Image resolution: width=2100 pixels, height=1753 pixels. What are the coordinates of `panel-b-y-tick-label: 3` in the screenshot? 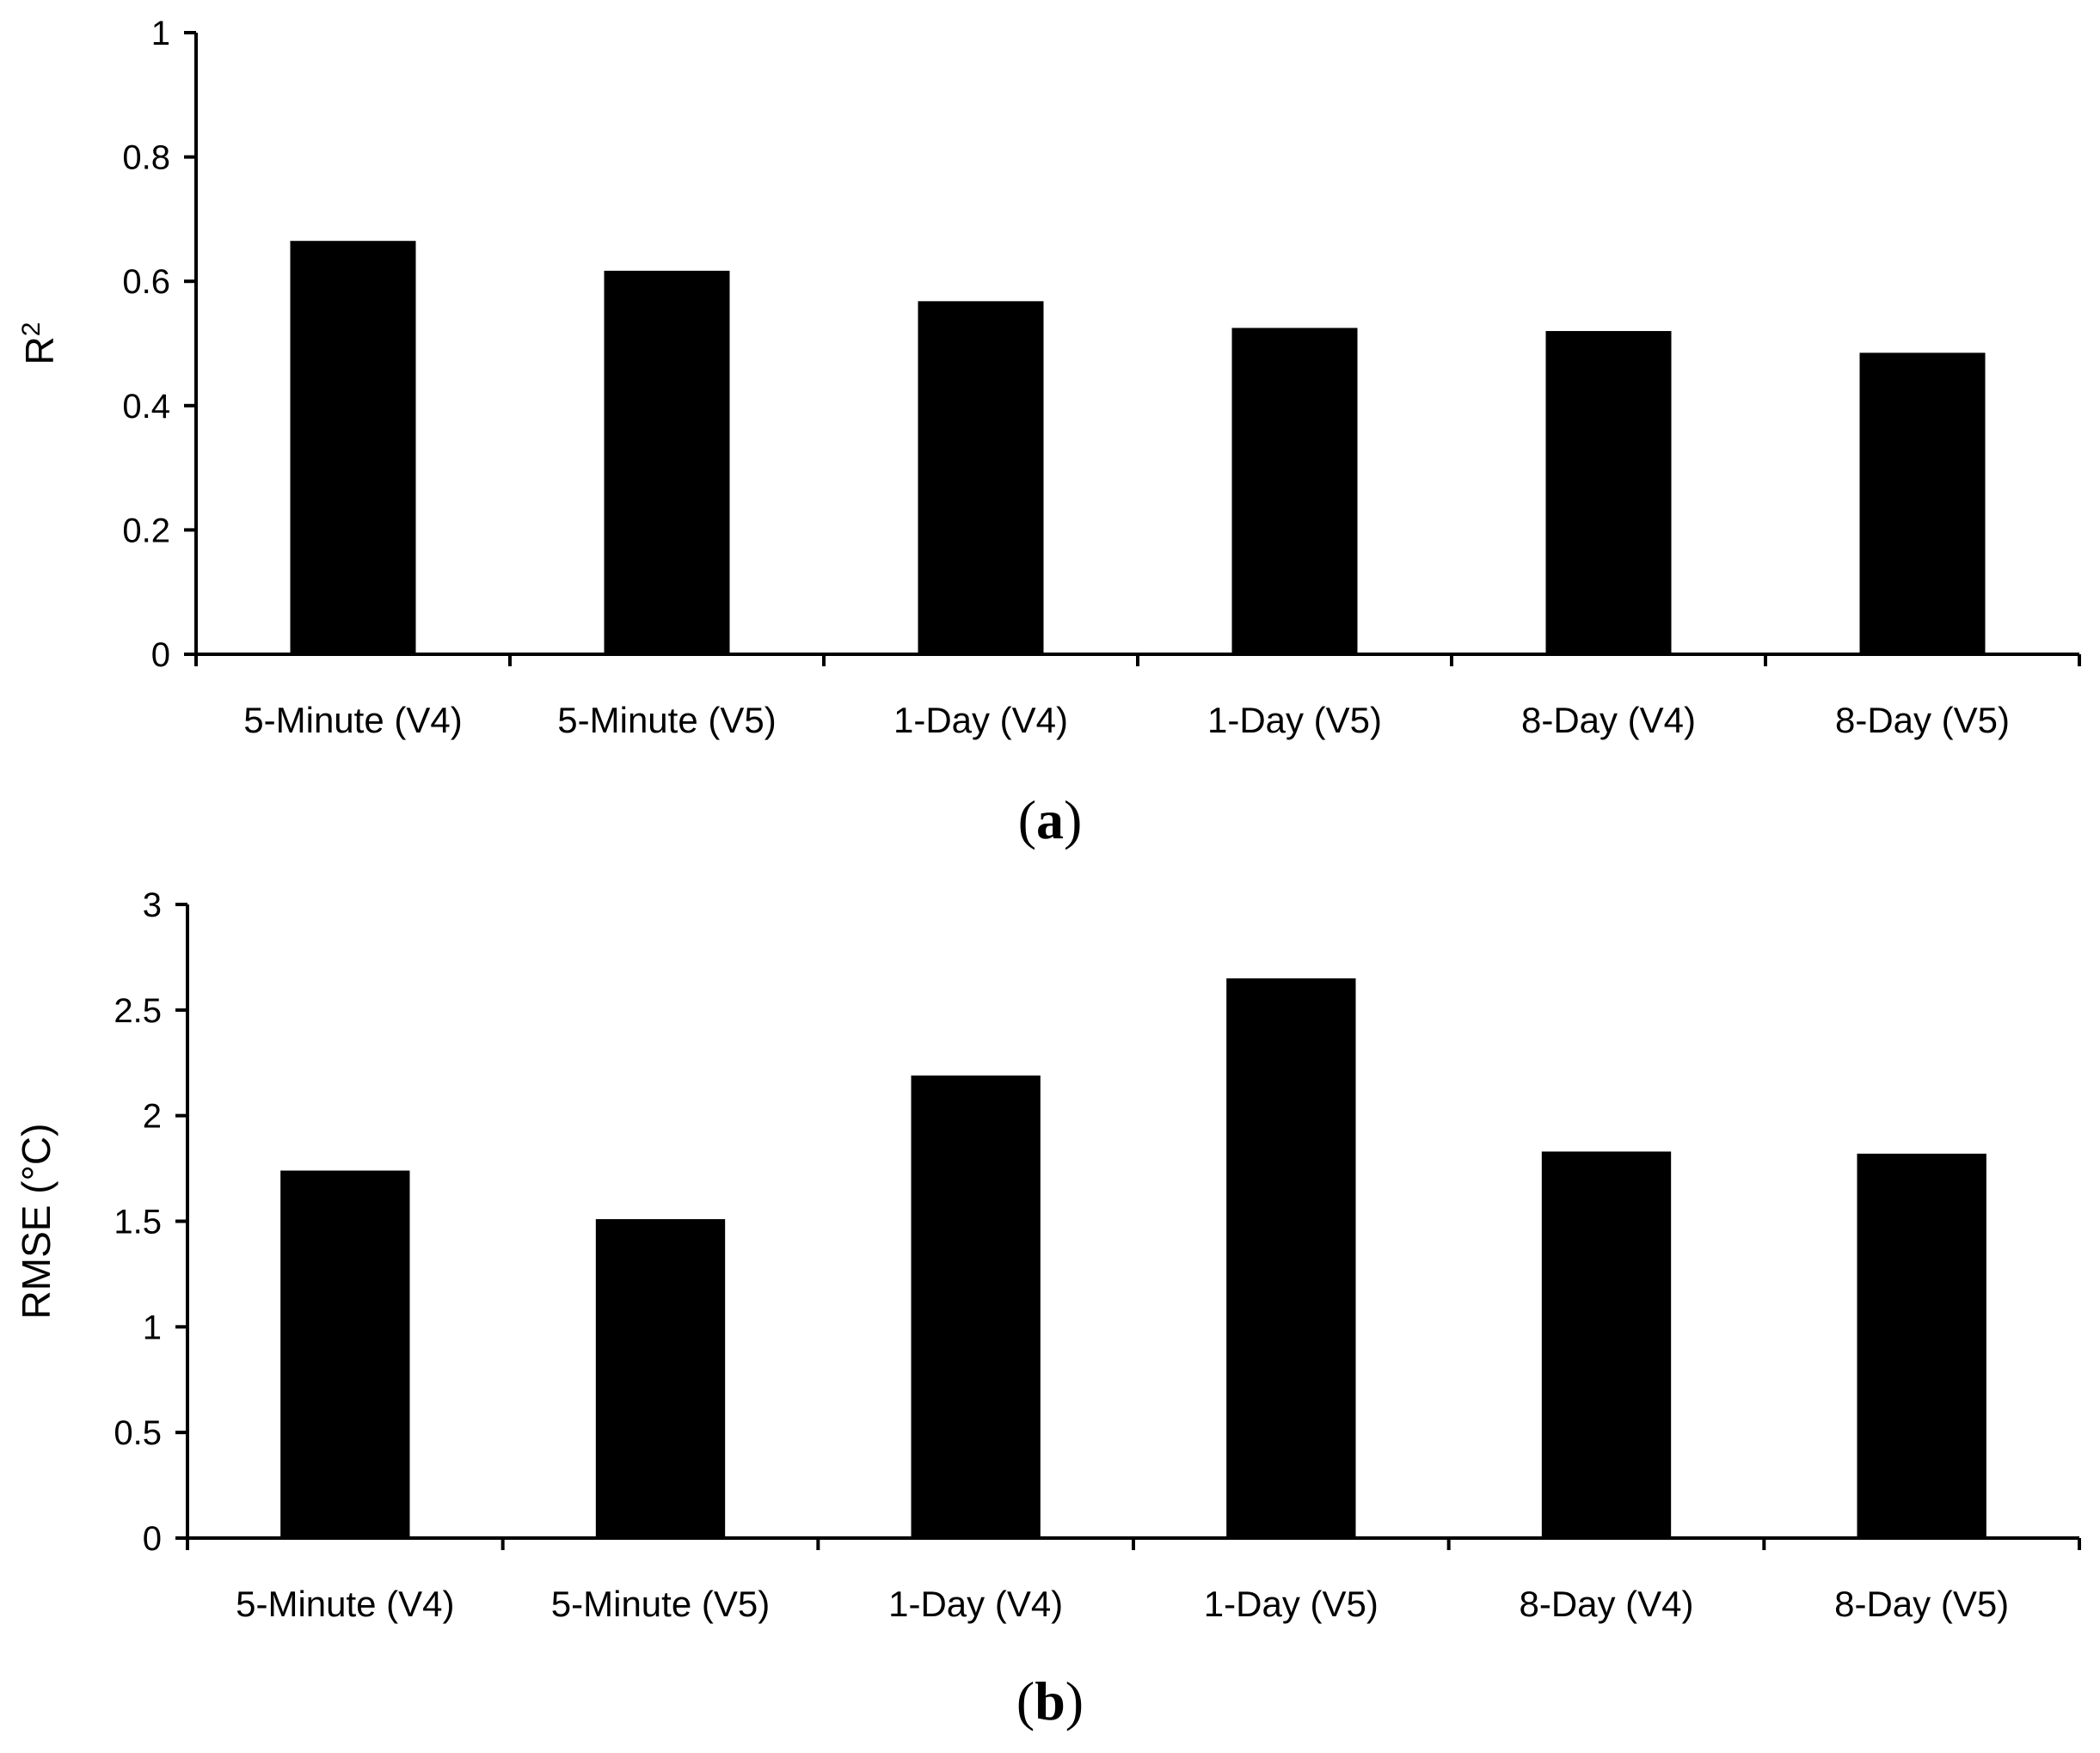 It's located at (152, 905).